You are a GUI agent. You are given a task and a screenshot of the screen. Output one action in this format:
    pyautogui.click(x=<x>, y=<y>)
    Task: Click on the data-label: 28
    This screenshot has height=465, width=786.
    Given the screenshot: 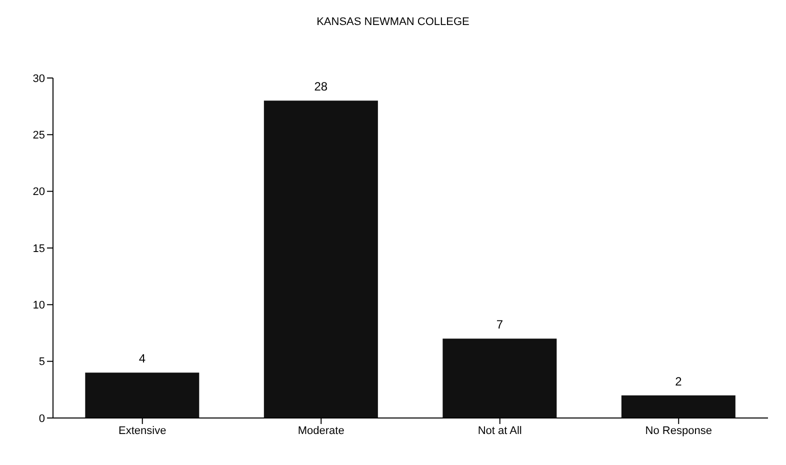 What is the action you would take?
    pyautogui.click(x=321, y=87)
    